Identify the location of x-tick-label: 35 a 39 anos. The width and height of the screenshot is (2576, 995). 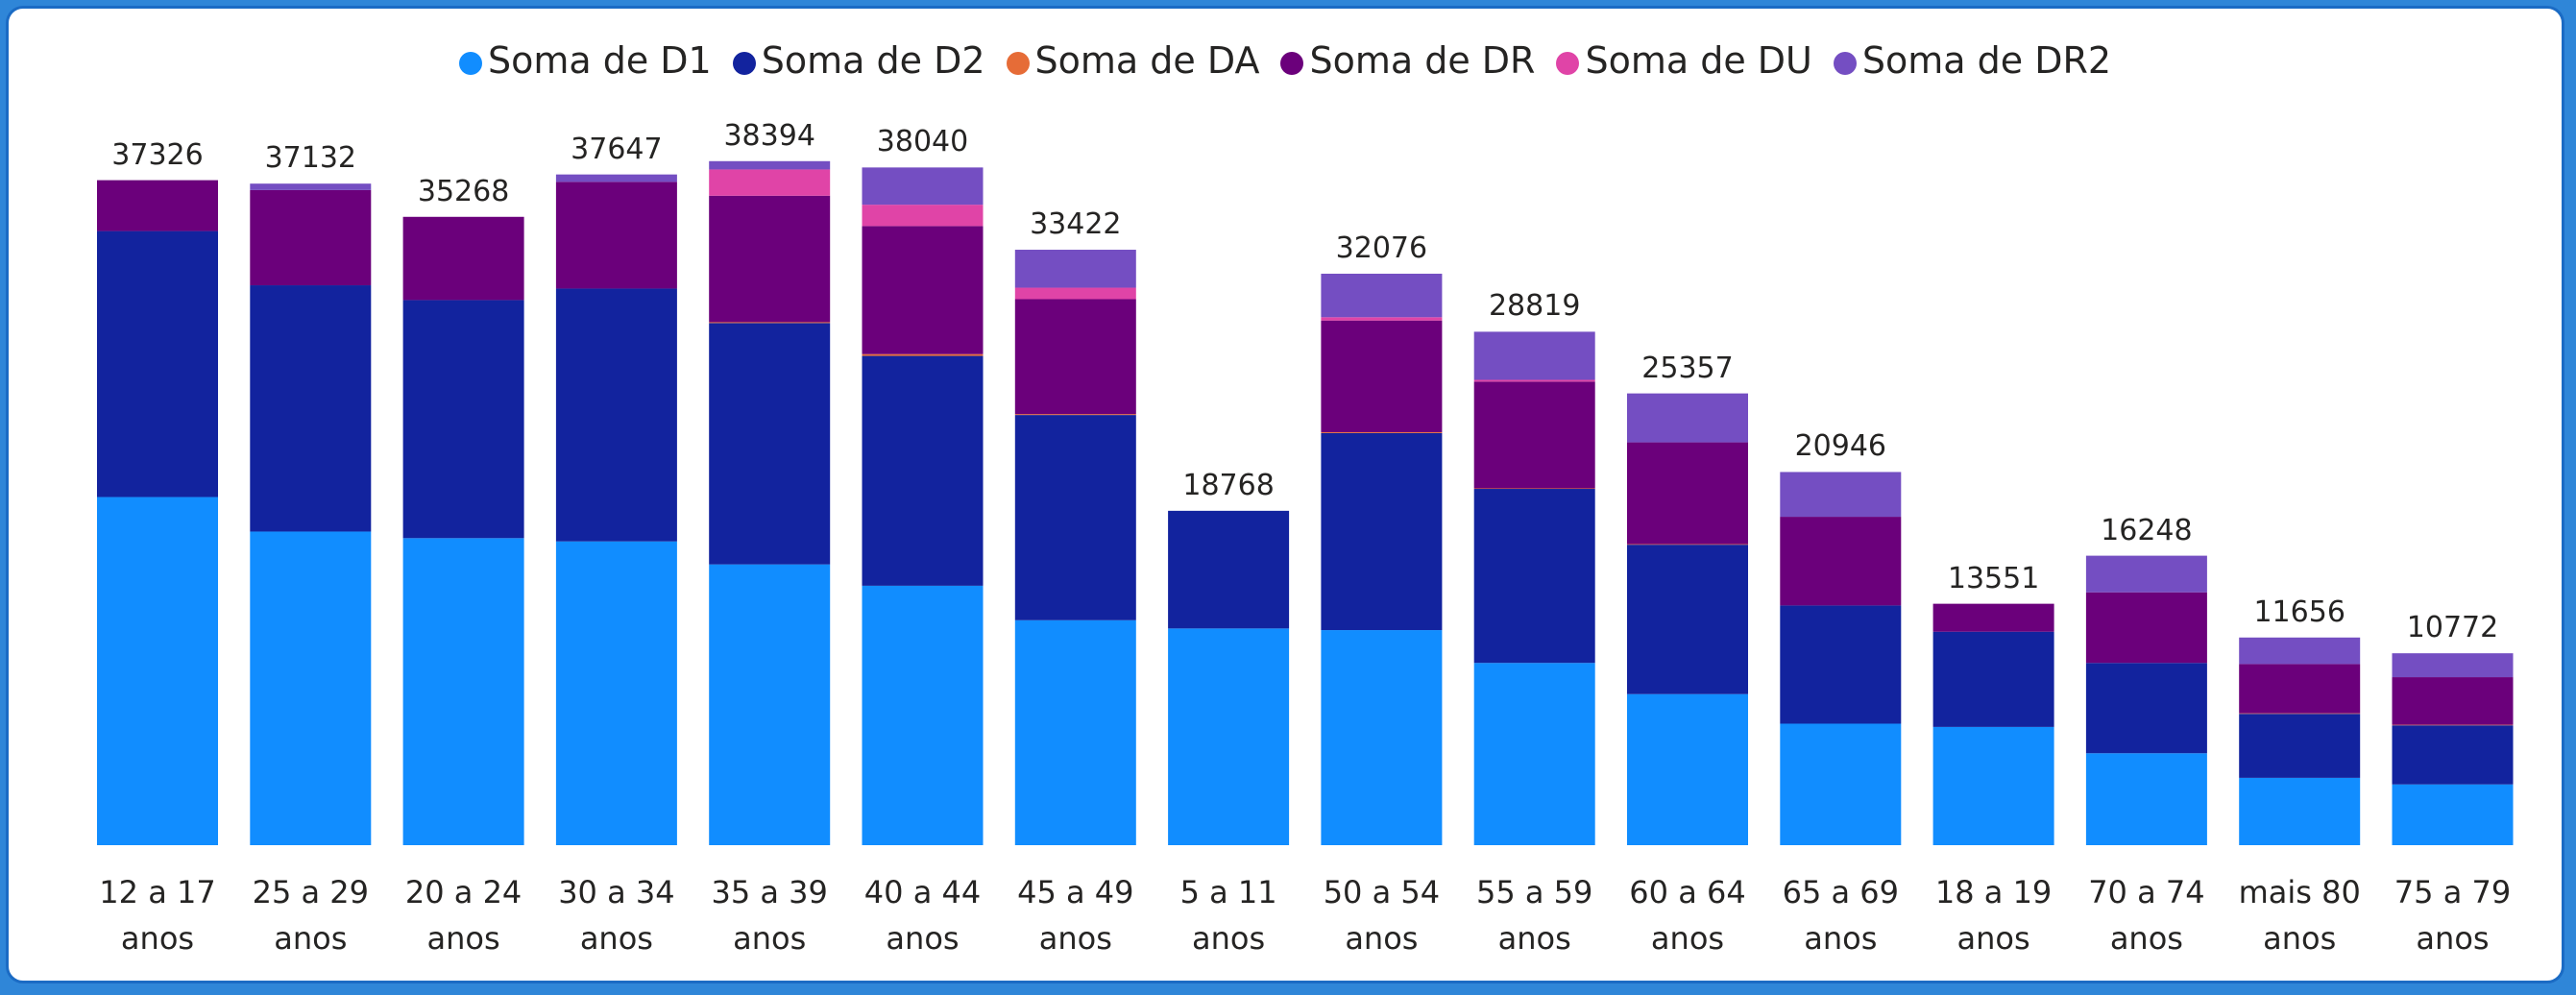
(769, 915).